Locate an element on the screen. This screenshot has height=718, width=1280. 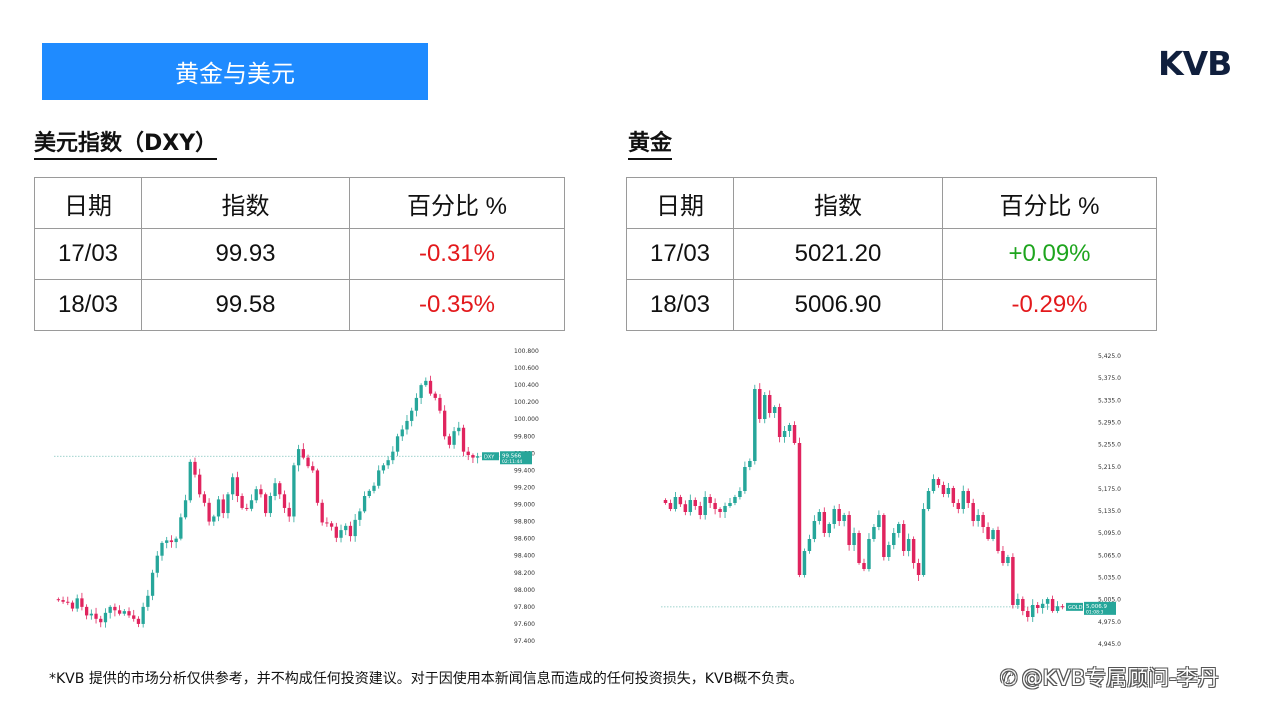
cell-change: -0.29% is located at coordinates (1049, 305).